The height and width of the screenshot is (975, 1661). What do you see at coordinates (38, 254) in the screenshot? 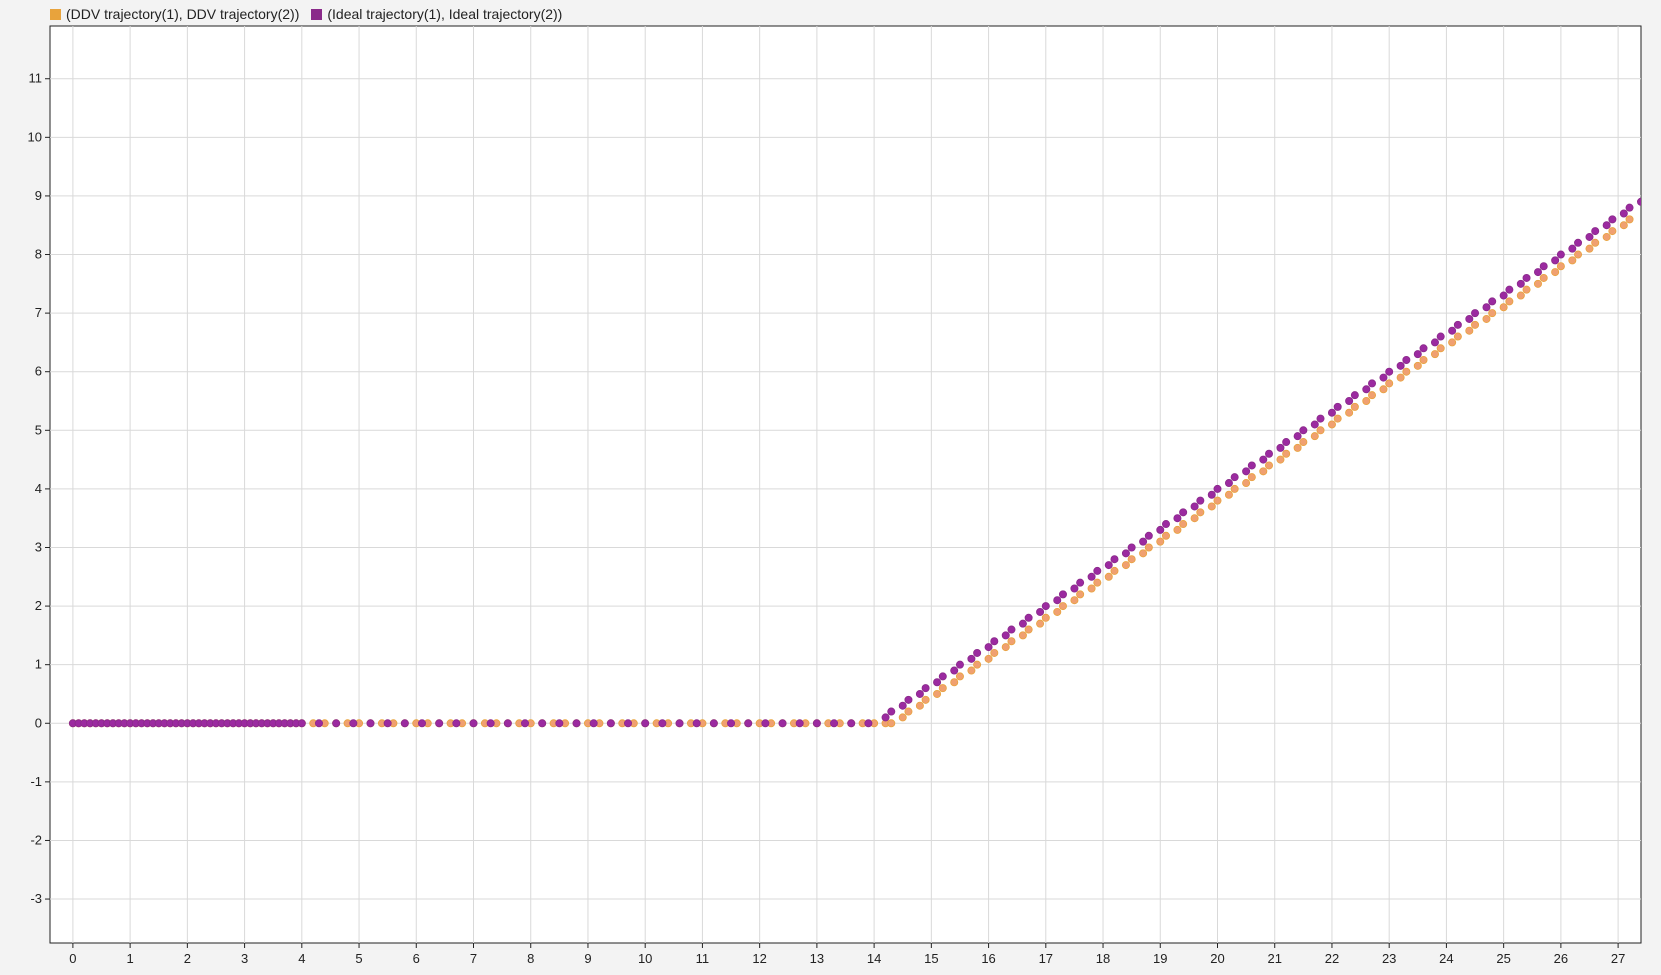
I see `y-tick-label: 8` at bounding box center [38, 254].